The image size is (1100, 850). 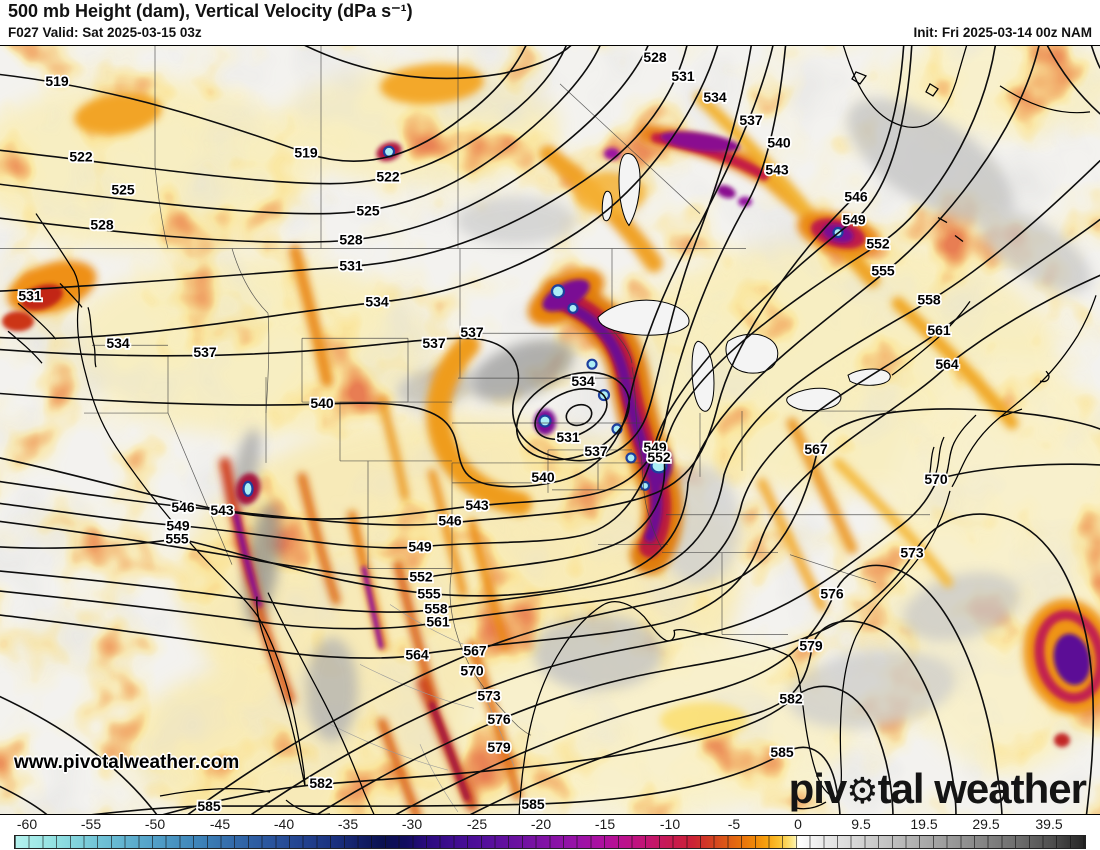 I want to click on colorbar-tick: 19.5, so click(x=924, y=824).